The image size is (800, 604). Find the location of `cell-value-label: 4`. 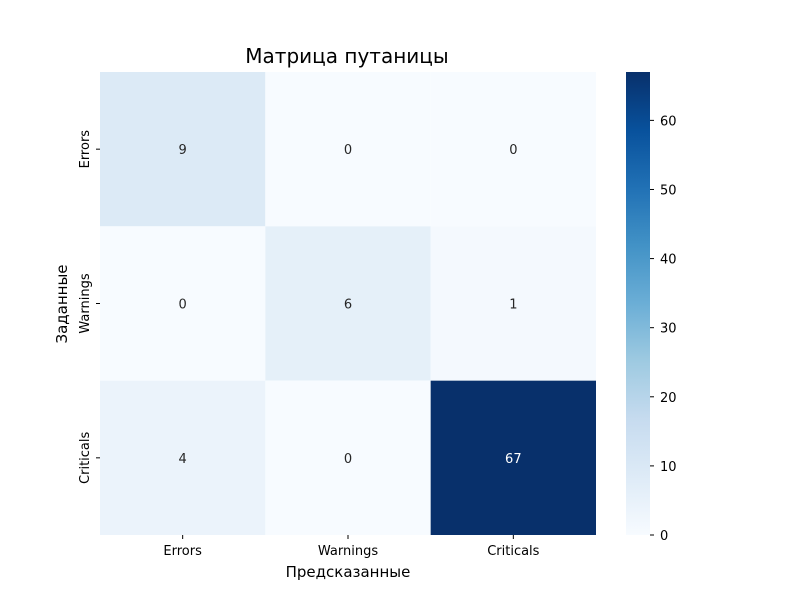

cell-value-label: 4 is located at coordinates (183, 459).